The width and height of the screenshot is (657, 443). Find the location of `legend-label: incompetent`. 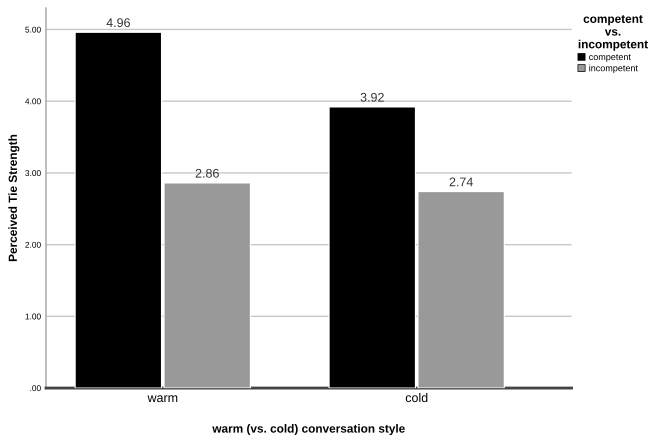

legend-label: incompetent is located at coordinates (613, 69).